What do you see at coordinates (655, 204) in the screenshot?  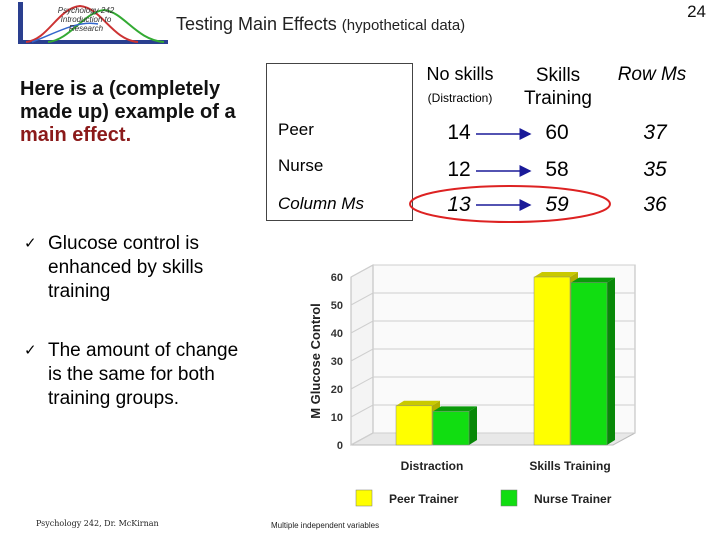 I see `cell-grand-mean: 36` at bounding box center [655, 204].